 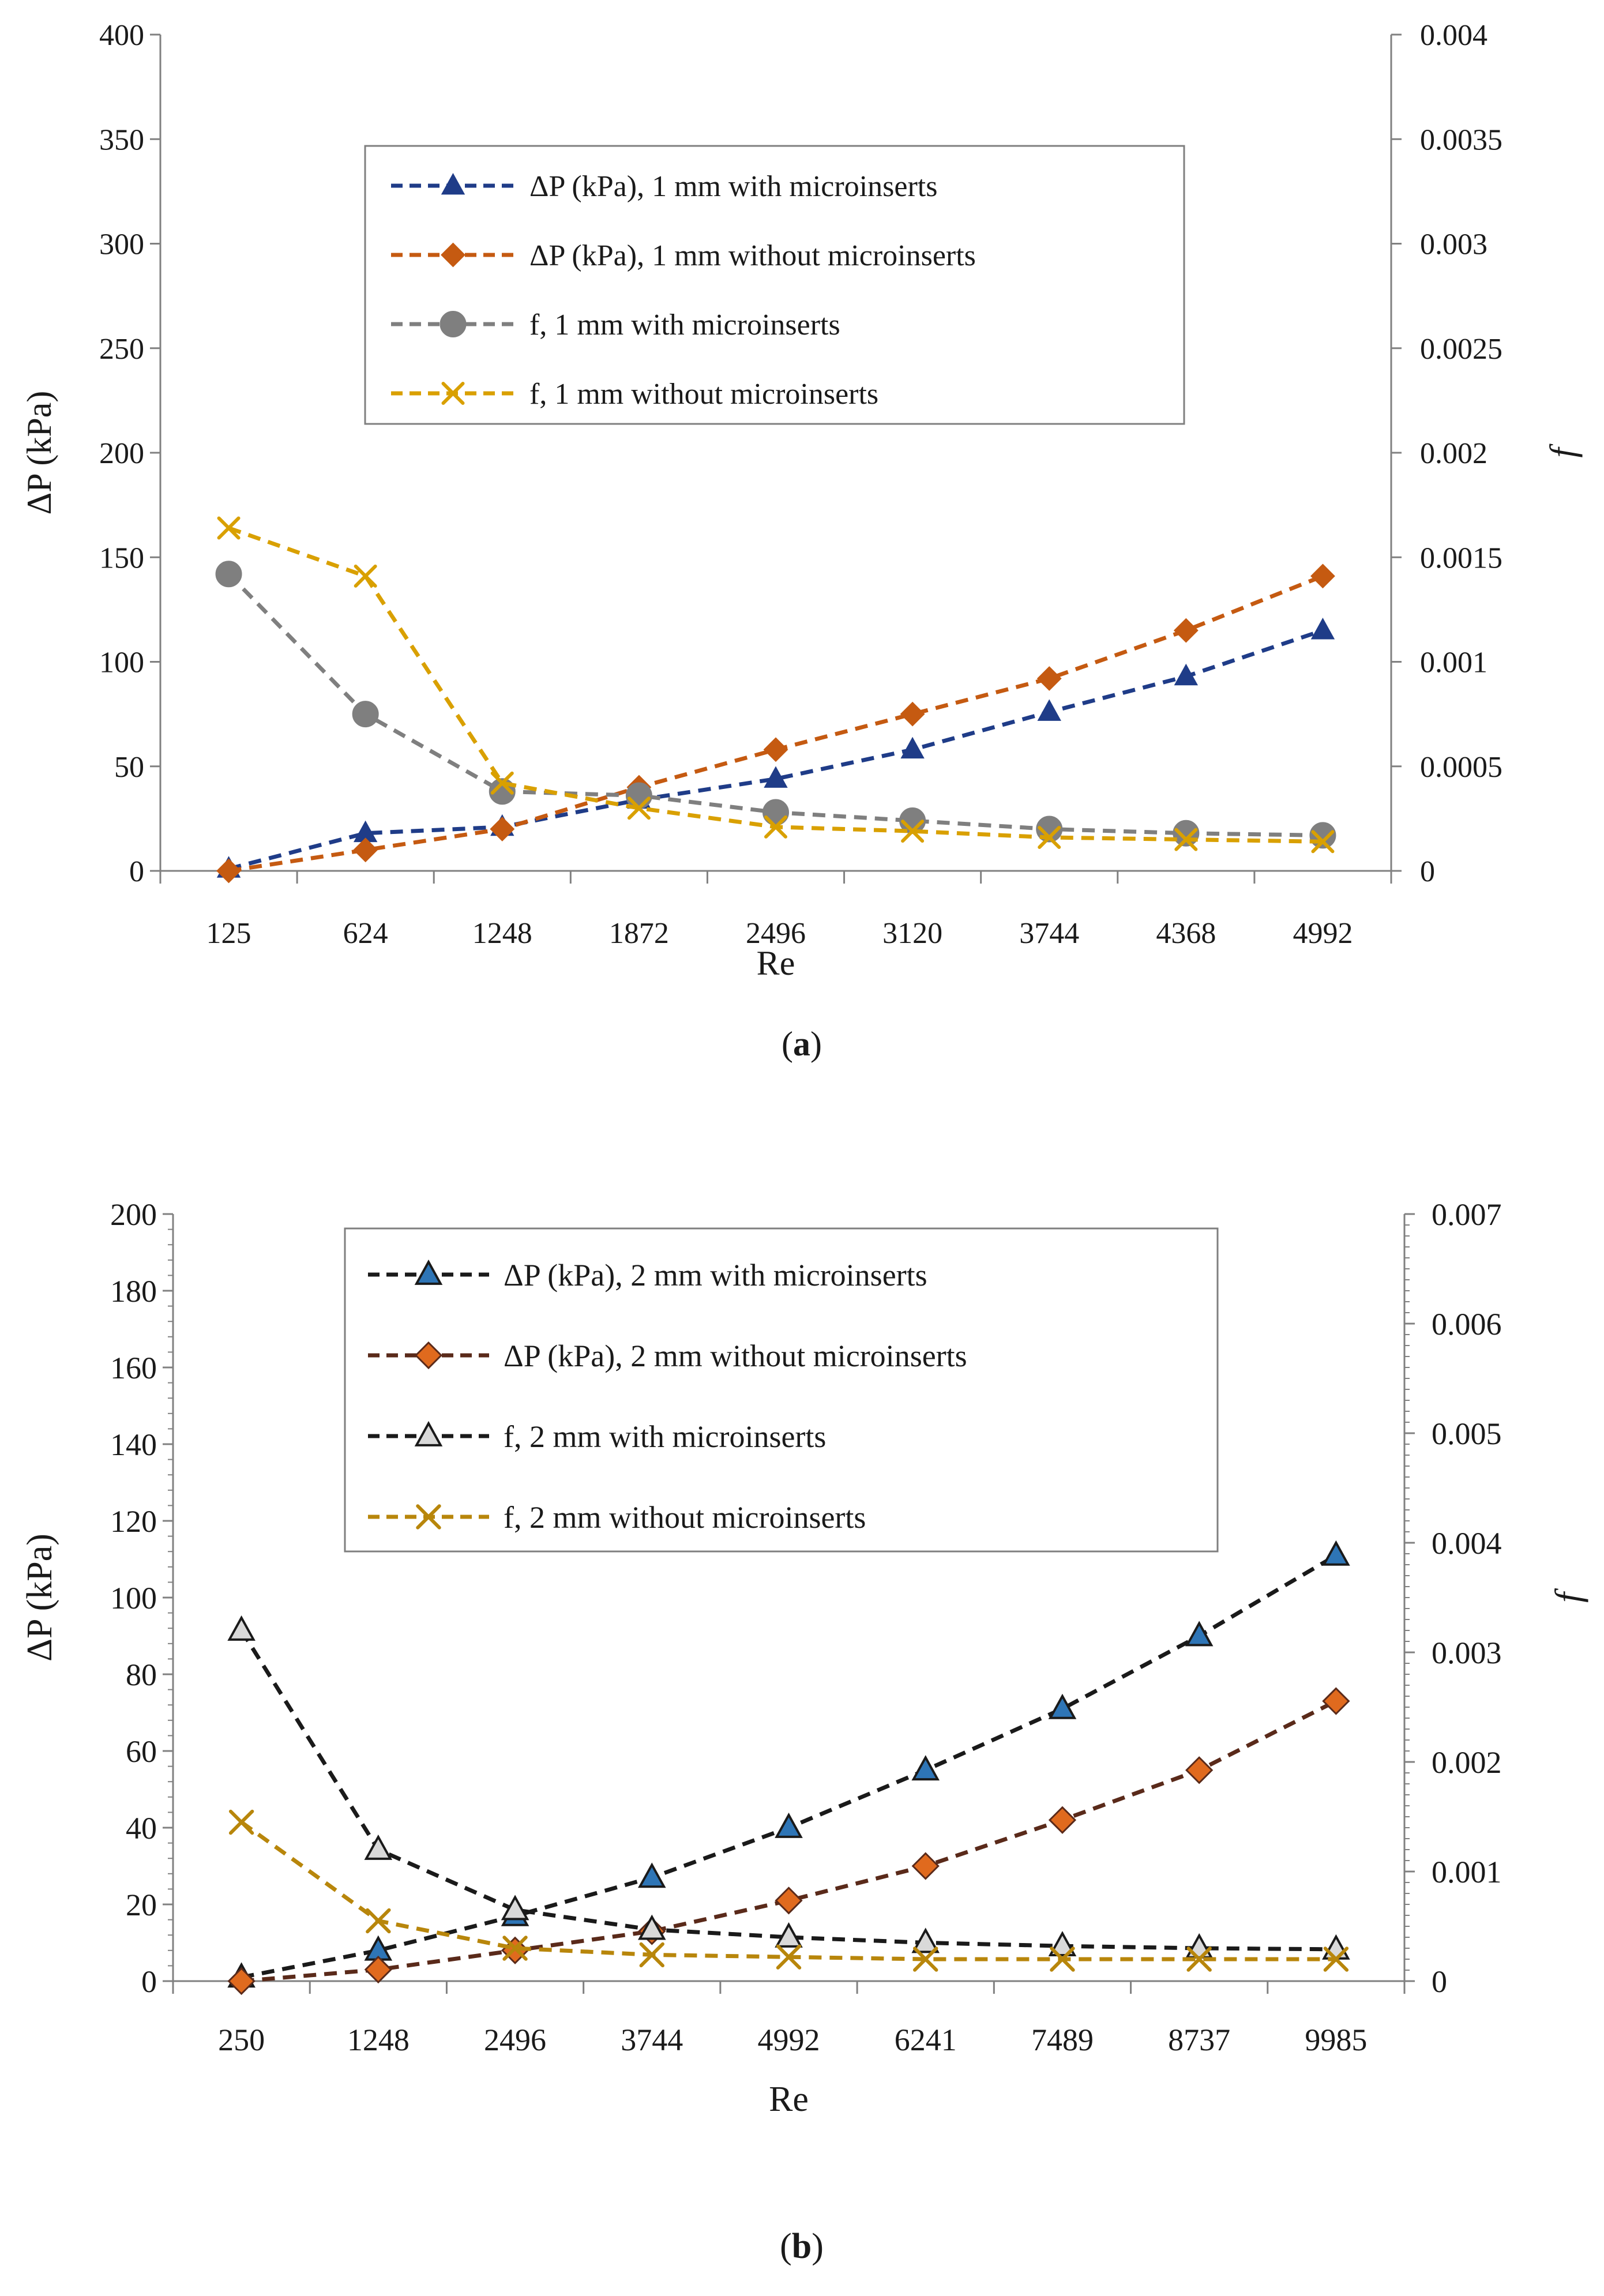 I want to click on y-tick-label: 250, so click(x=121, y=349).